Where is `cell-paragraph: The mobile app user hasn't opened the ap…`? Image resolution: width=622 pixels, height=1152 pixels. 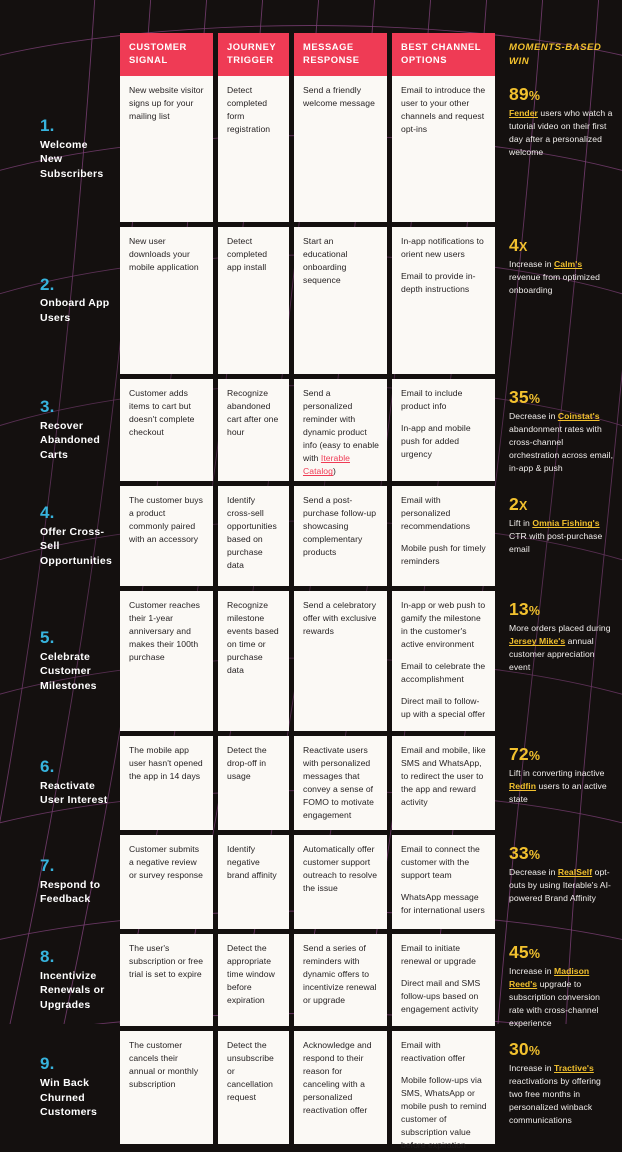
cell-paragraph: The mobile app user hasn't opened the ap… is located at coordinates (166, 763).